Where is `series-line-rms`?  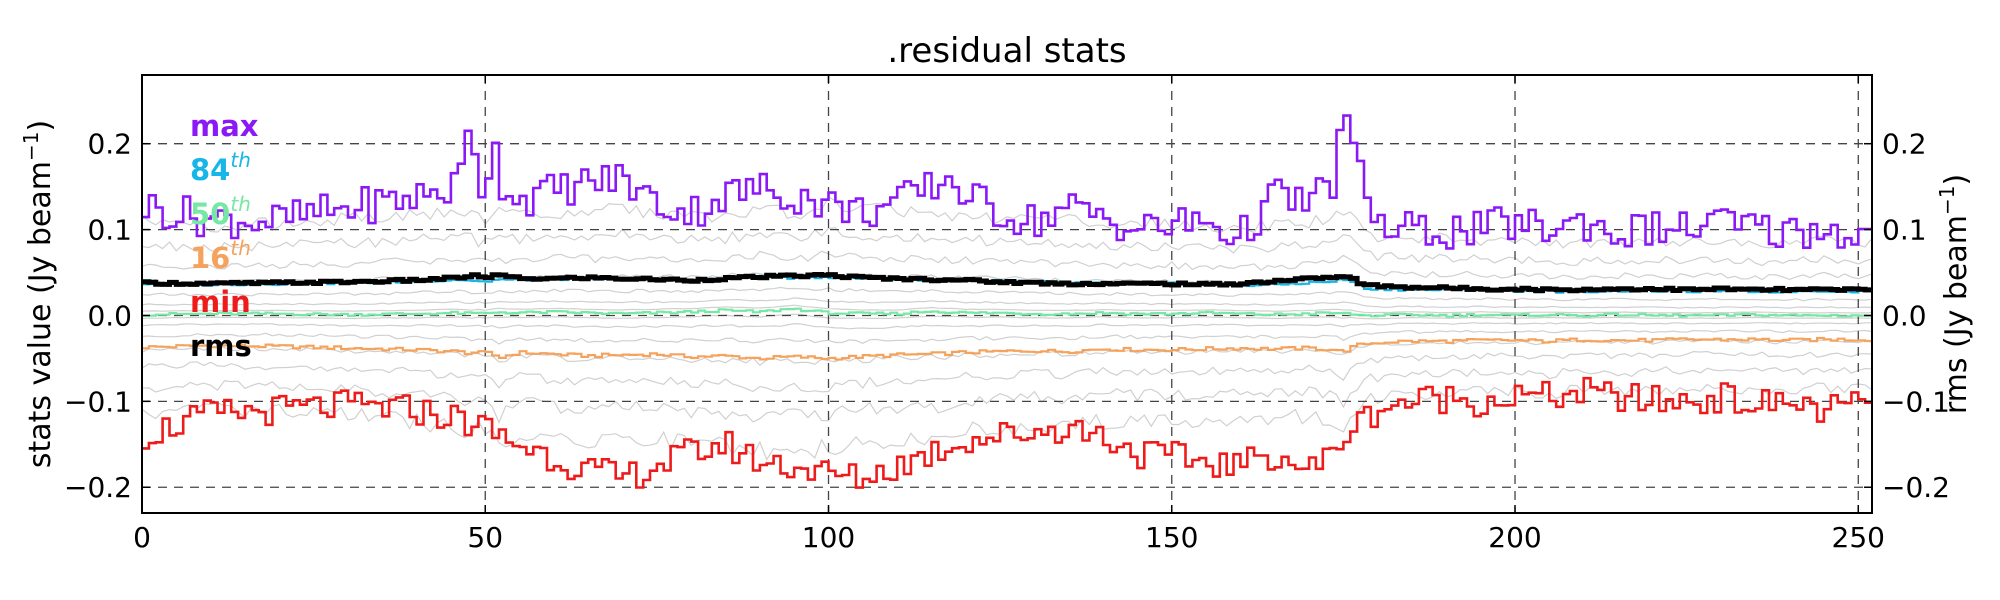
series-line-rms is located at coordinates (1007, 283).